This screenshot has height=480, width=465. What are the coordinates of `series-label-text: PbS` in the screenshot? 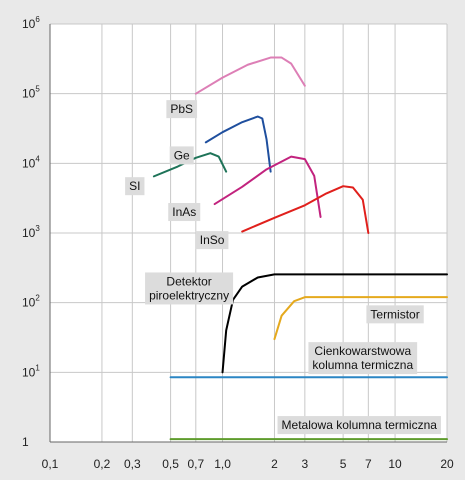 It's located at (181, 109).